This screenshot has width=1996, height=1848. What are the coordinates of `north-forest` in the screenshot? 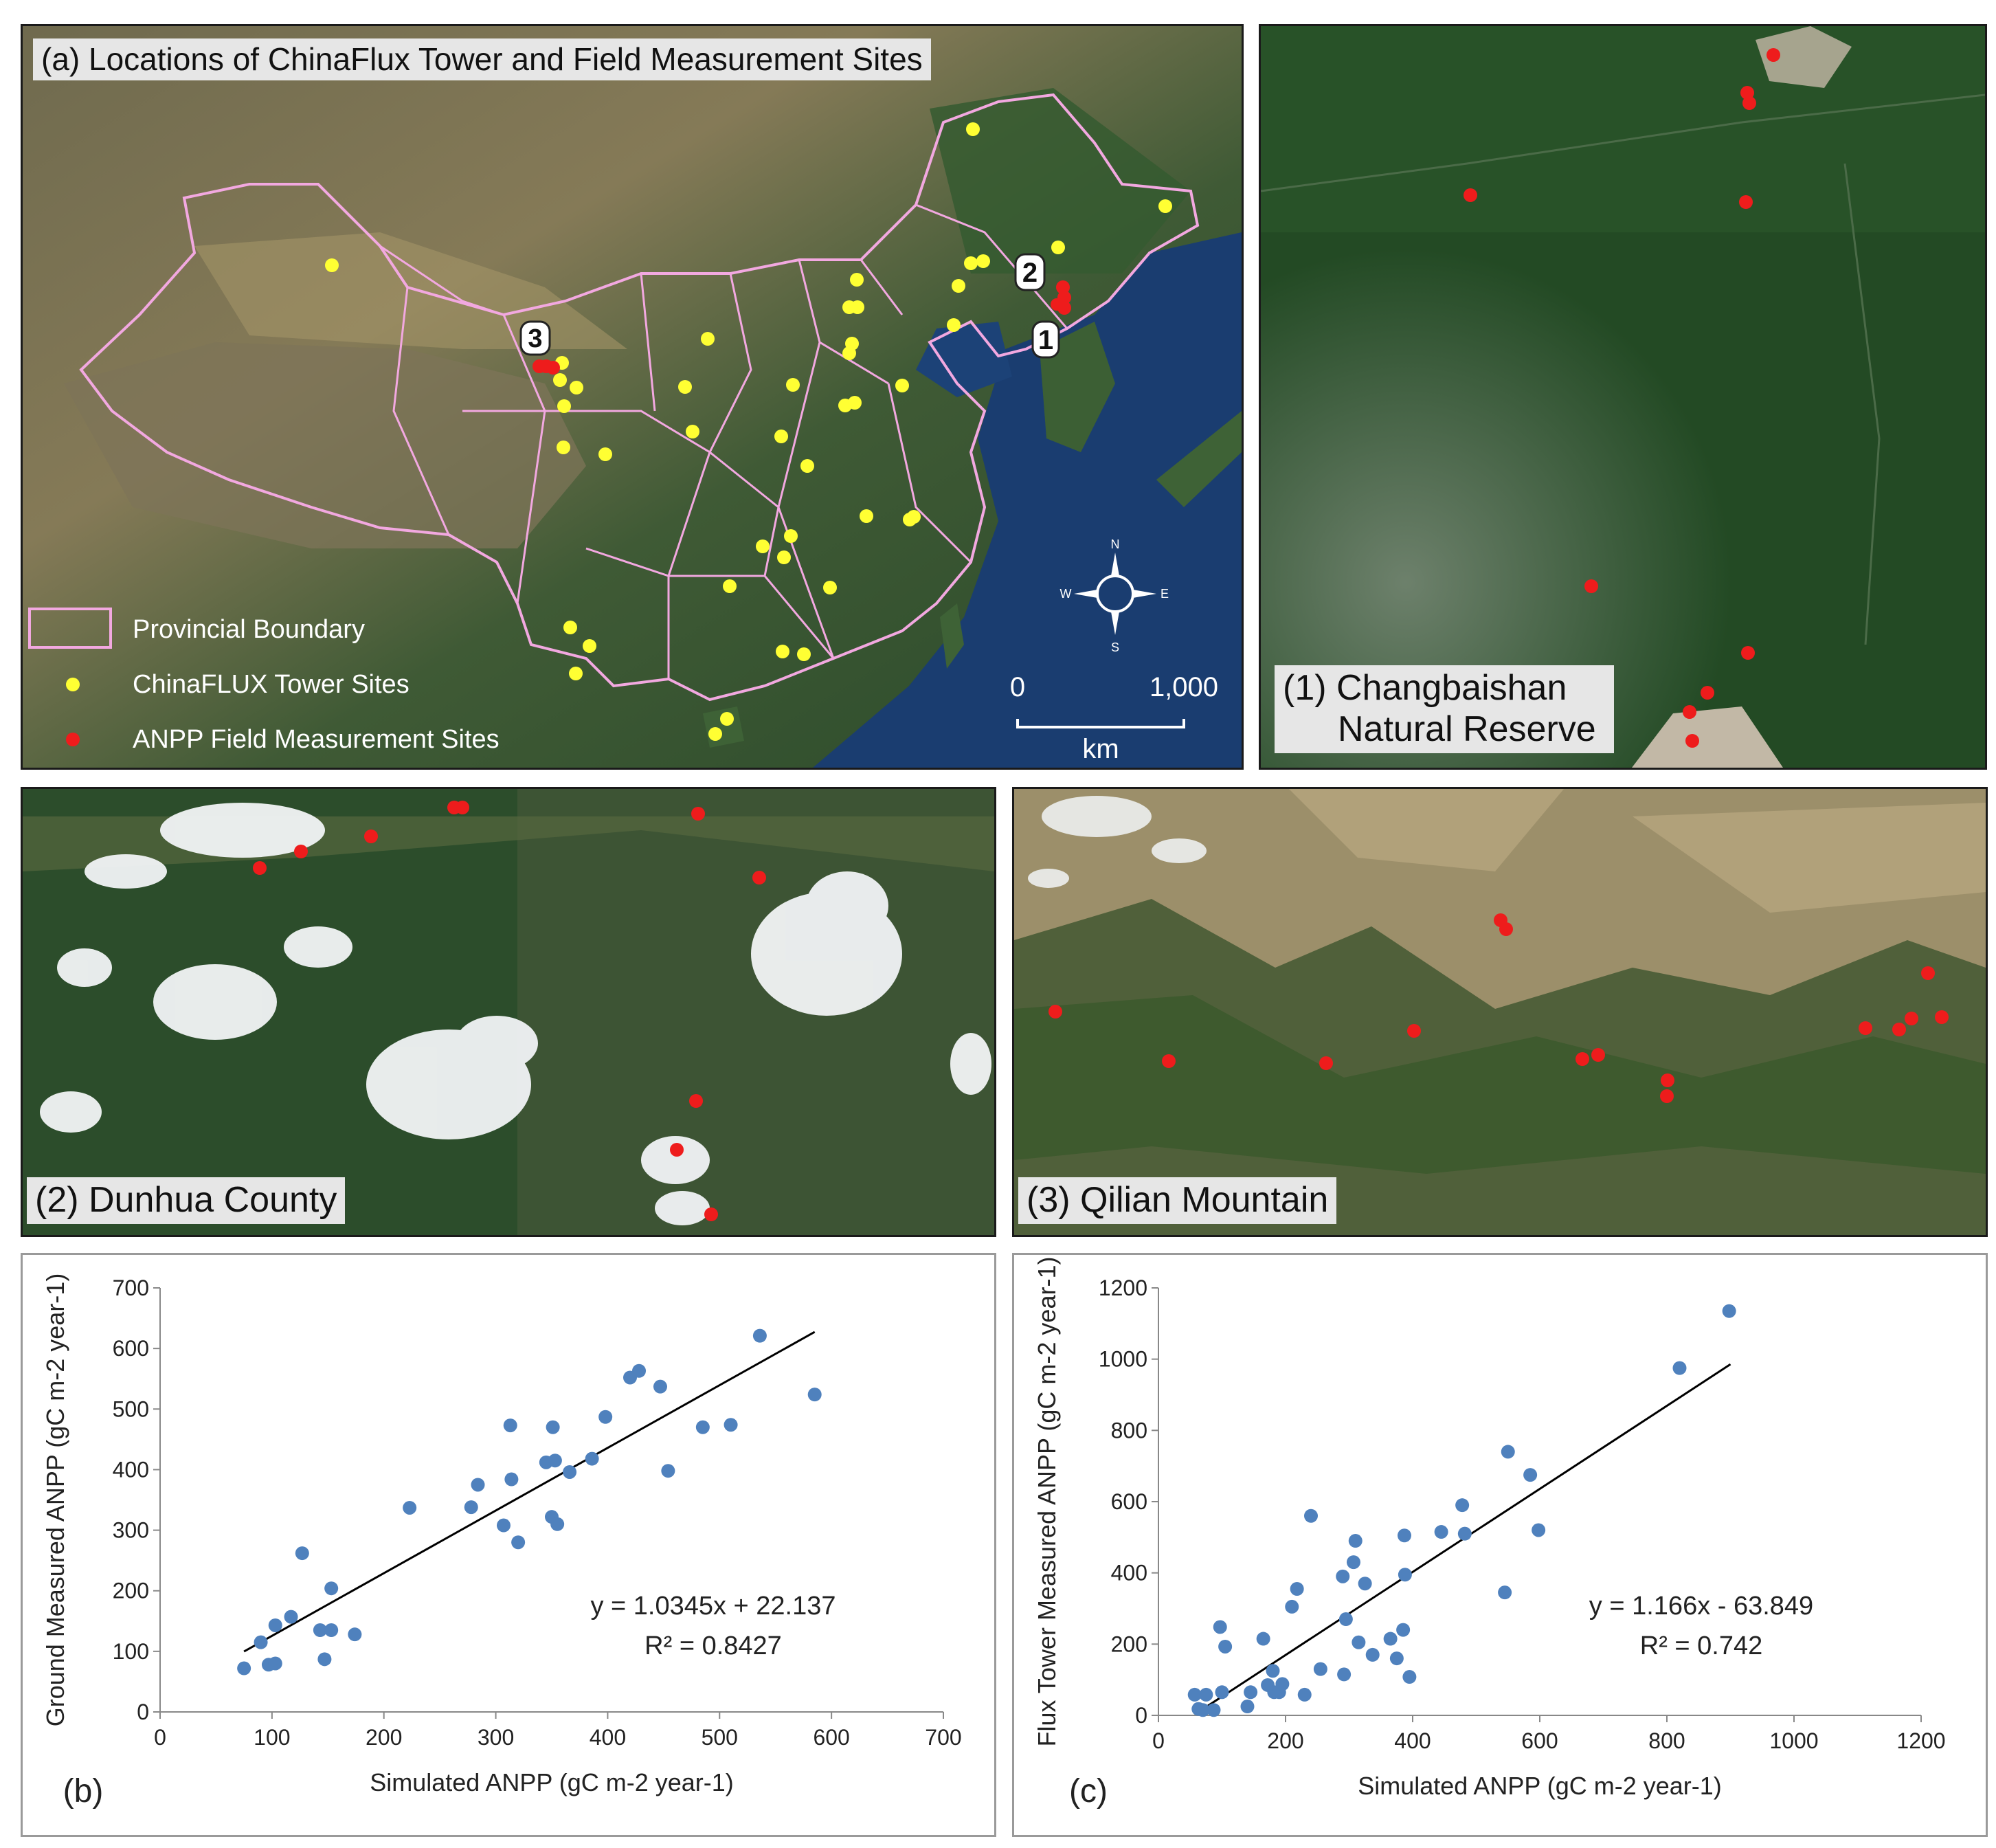 It's located at (1060, 181).